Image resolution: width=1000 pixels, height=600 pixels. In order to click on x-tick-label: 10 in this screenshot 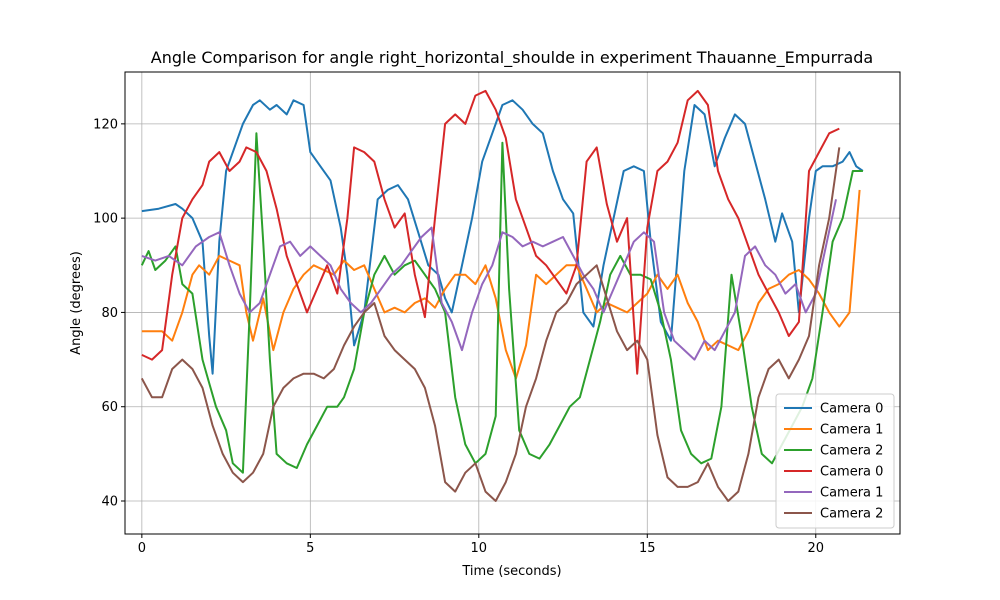, I will do `click(479, 548)`.